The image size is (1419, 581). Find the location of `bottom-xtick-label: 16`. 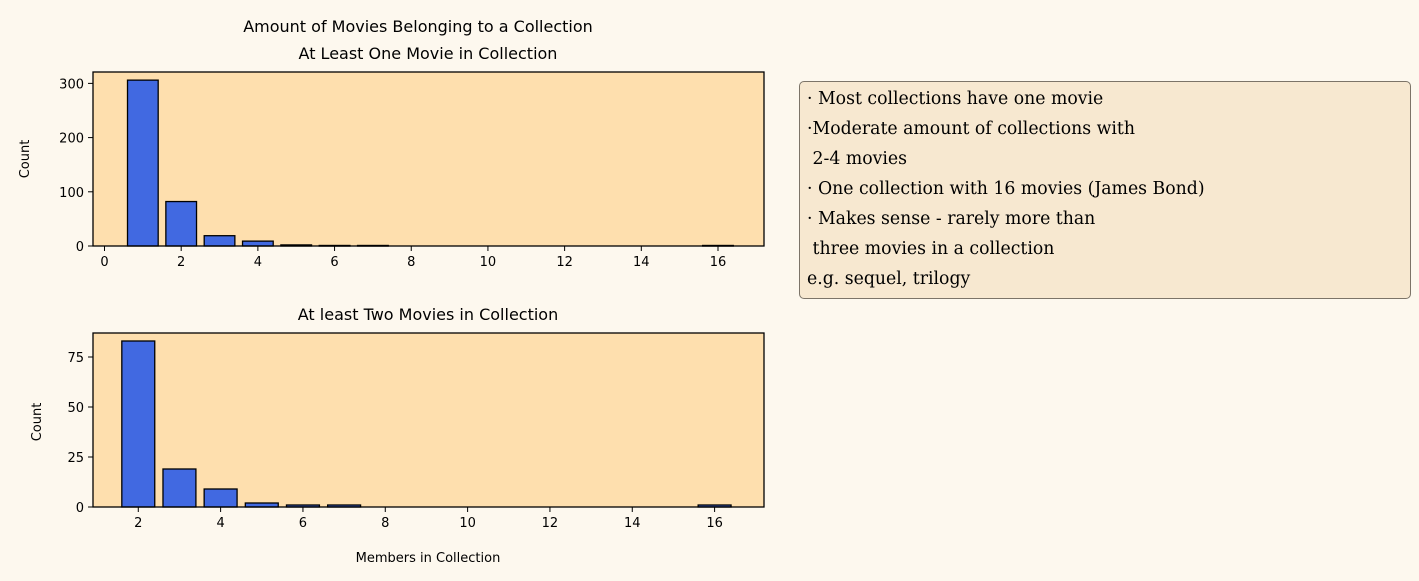

bottom-xtick-label: 16 is located at coordinates (714, 523).